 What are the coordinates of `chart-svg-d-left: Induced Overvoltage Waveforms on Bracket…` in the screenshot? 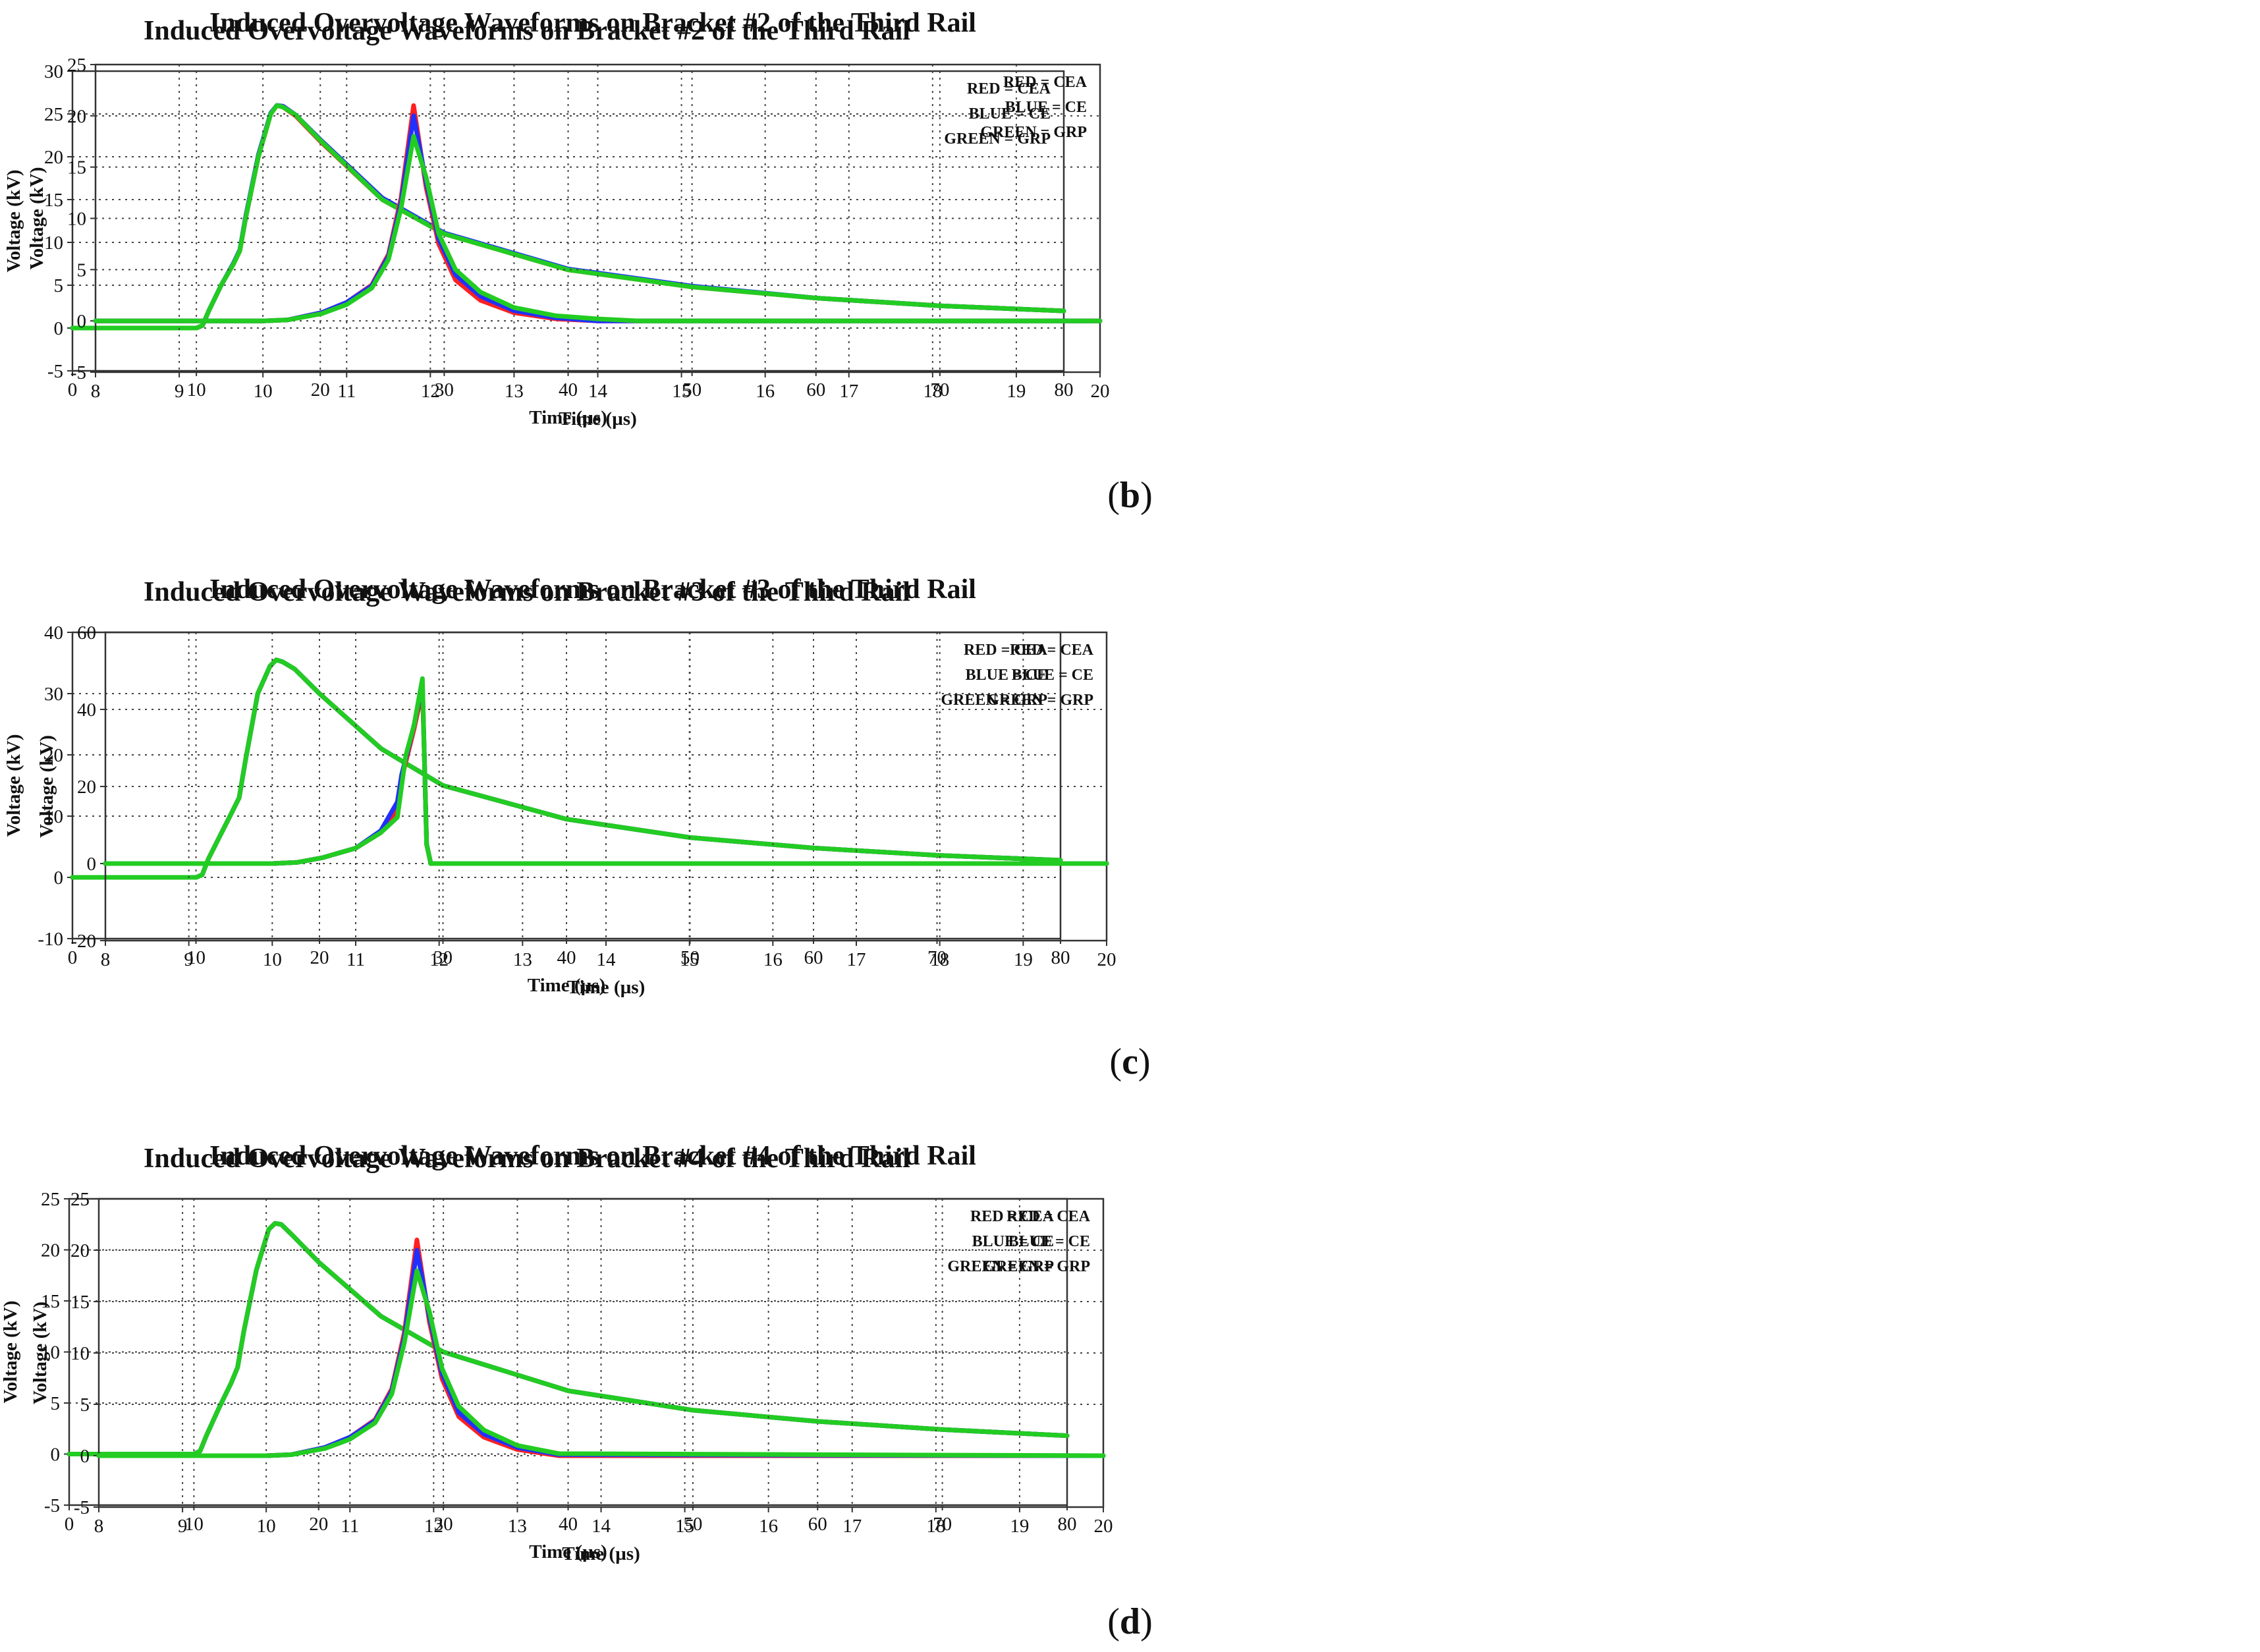 It's located at (538, 1352).